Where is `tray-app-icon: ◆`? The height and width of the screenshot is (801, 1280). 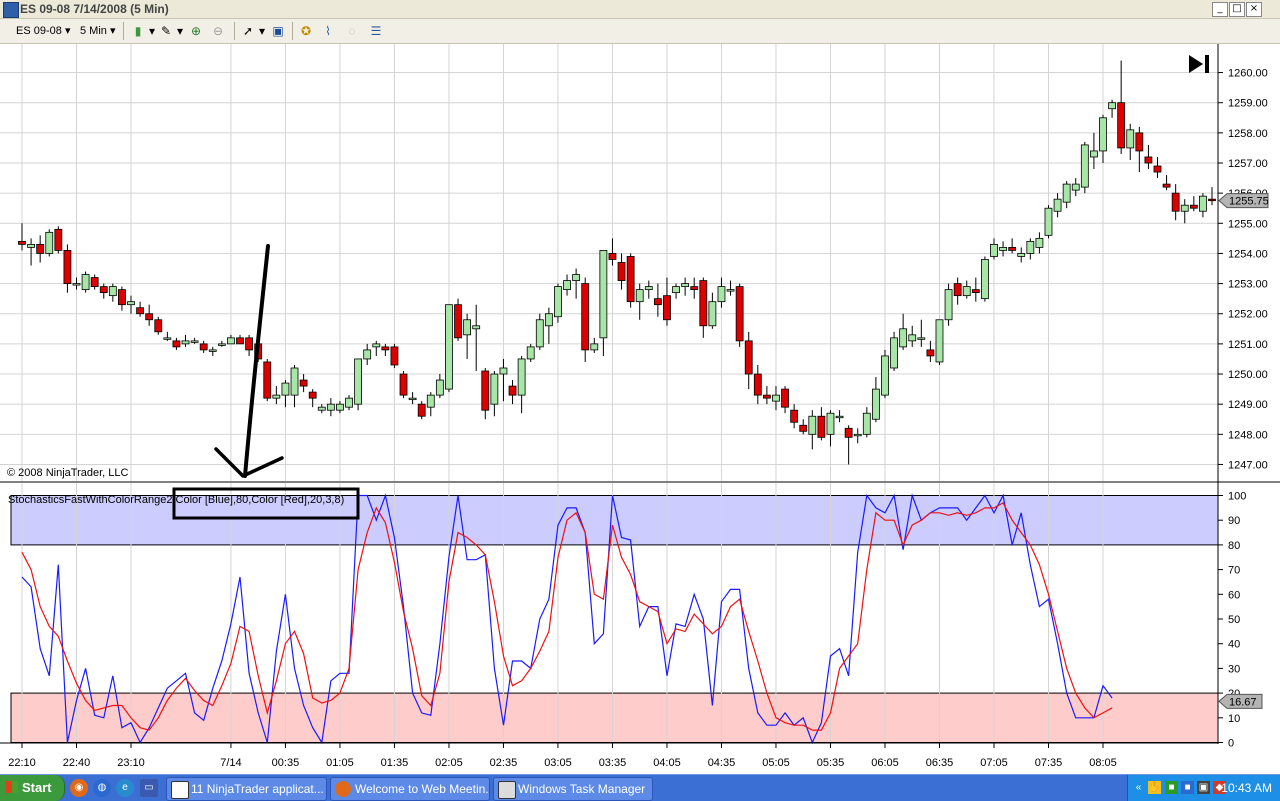
tray-app-icon: ◆ is located at coordinates (1219, 787).